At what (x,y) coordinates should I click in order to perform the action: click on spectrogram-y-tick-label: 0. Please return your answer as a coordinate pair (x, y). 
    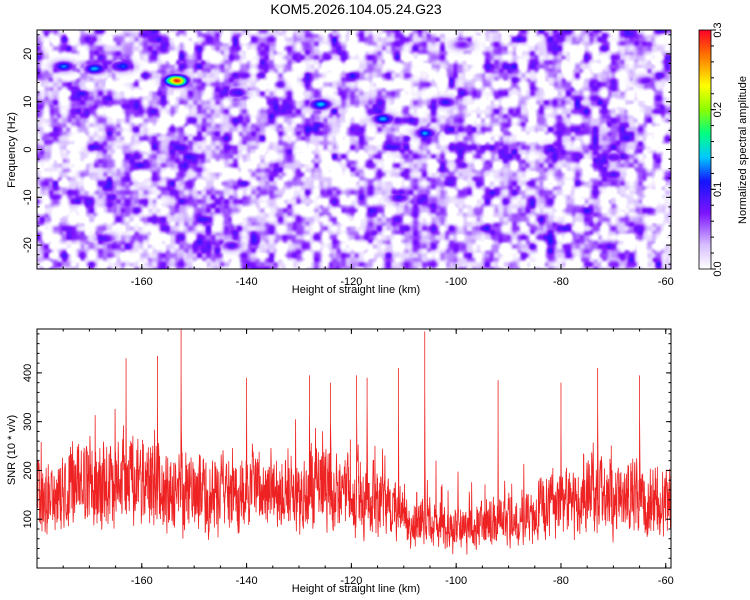
    Looking at the image, I should click on (28, 149).